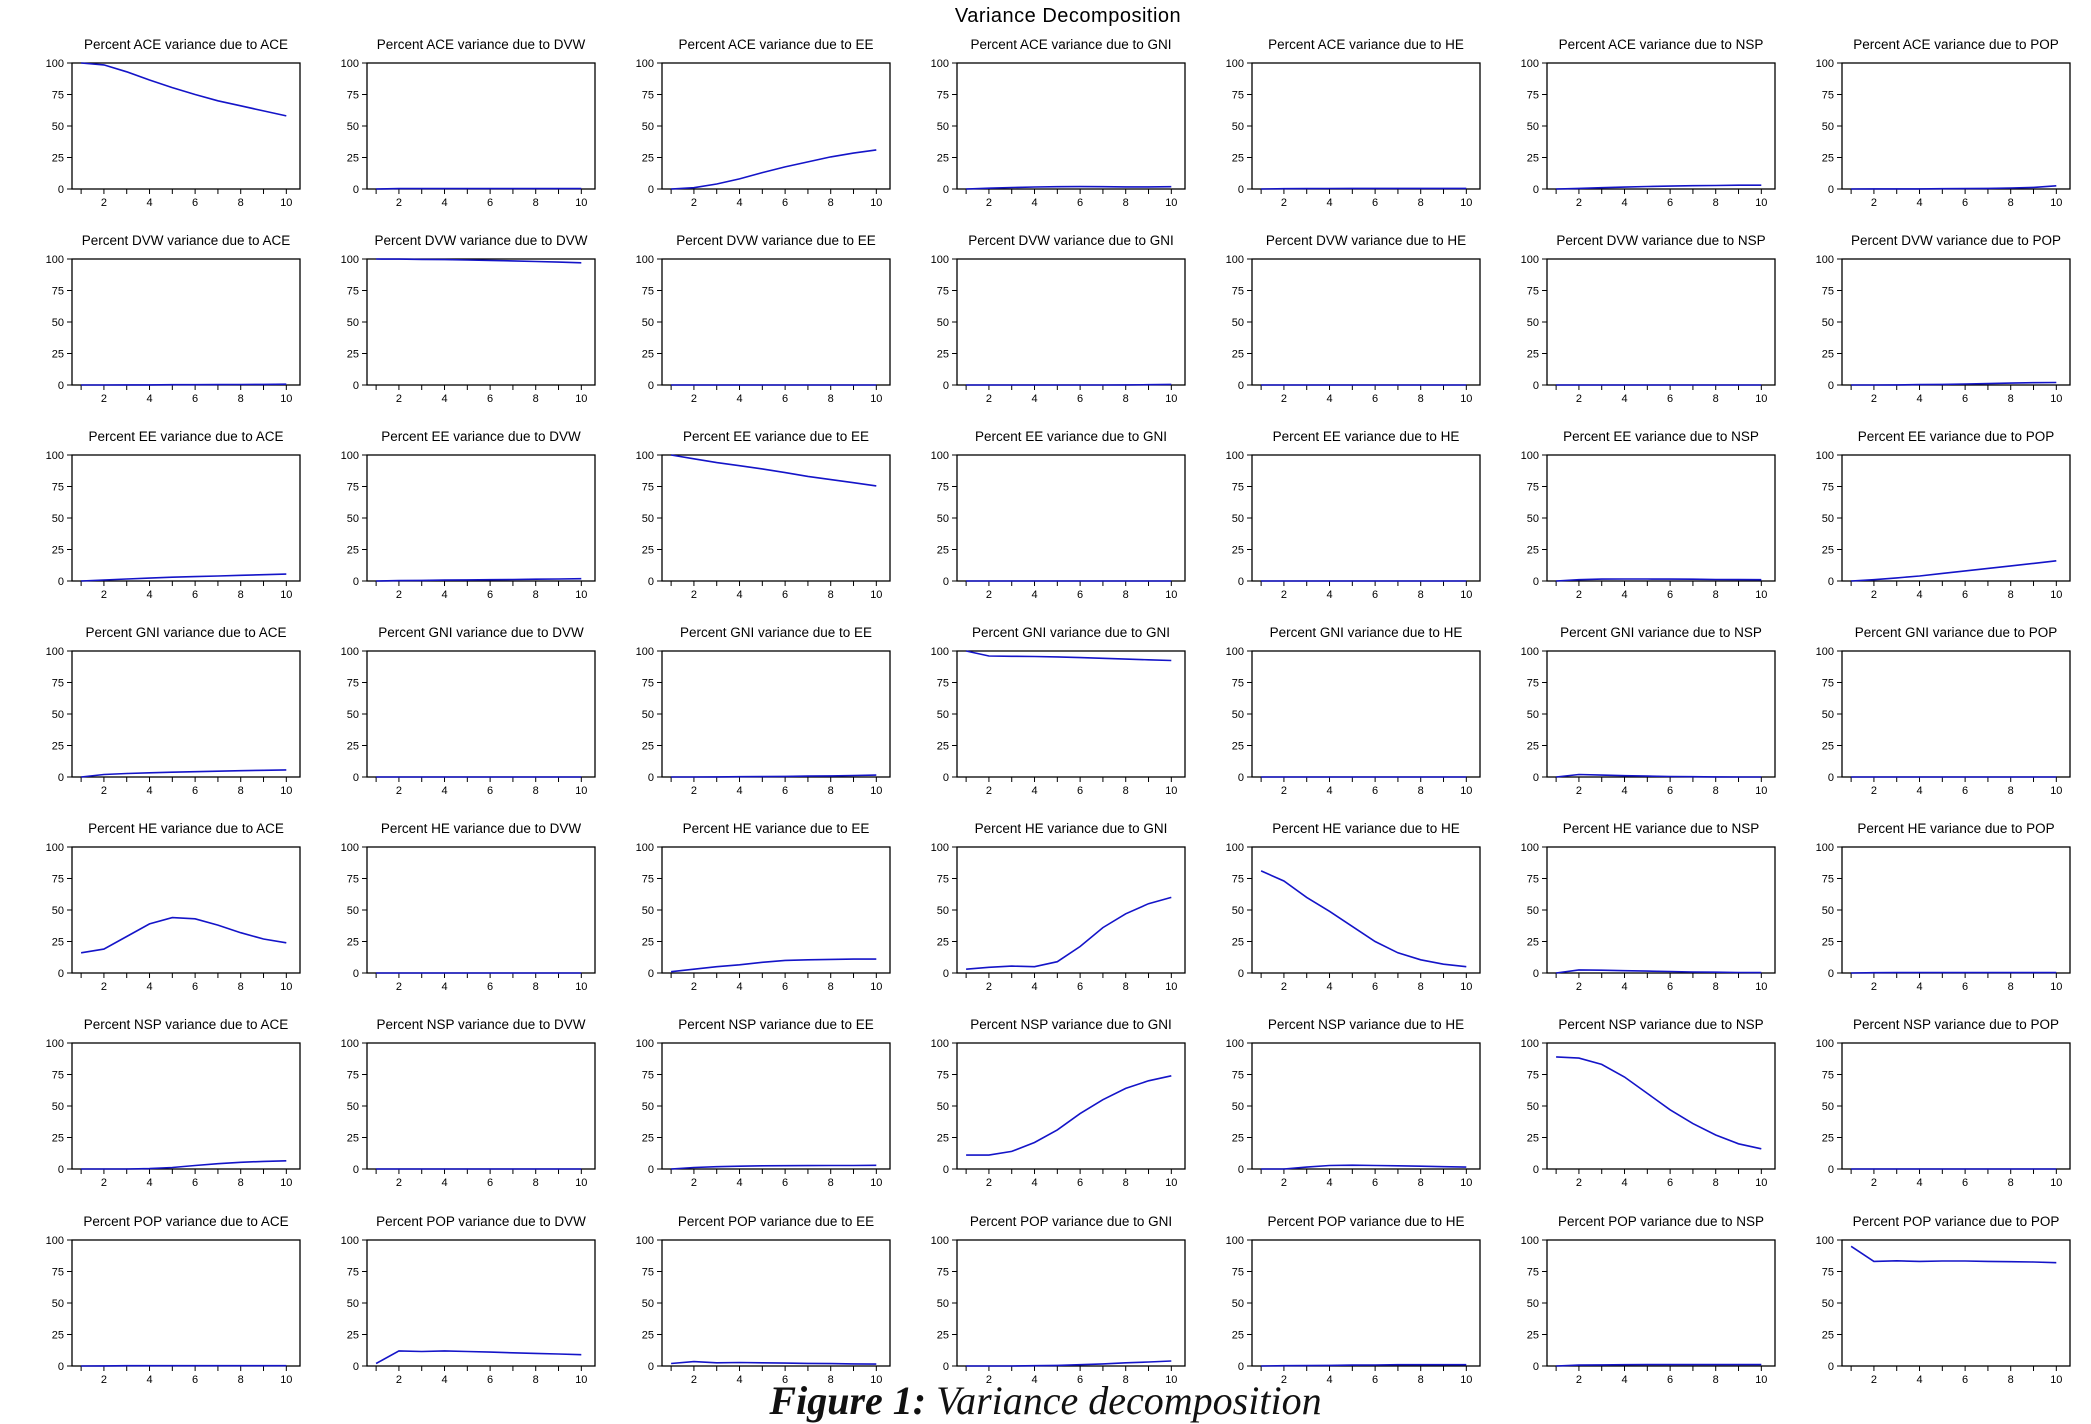  What do you see at coordinates (1955, 828) in the screenshot?
I see `panel-title: Percent HE variance due to POP` at bounding box center [1955, 828].